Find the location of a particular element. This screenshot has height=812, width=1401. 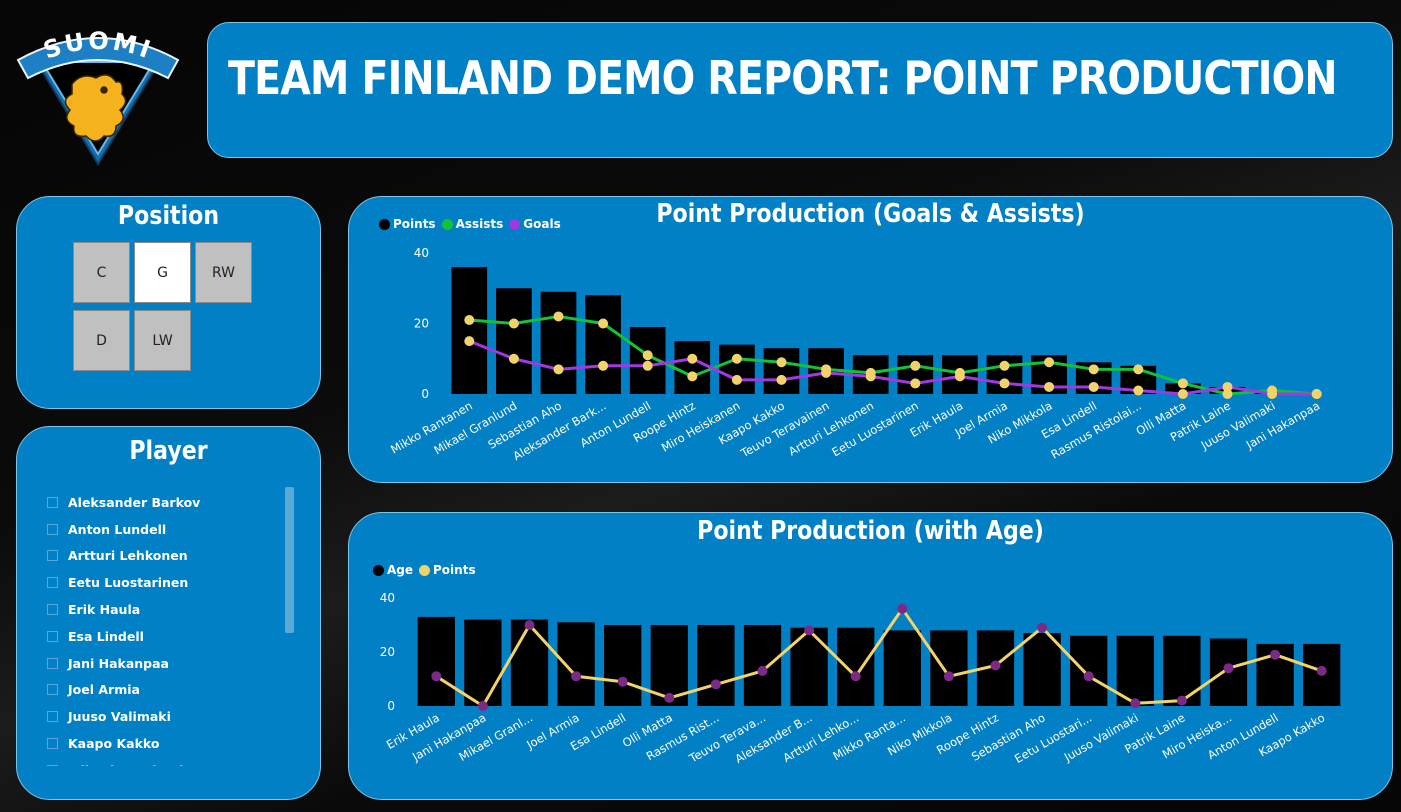

player-item: Joel Armia is located at coordinates (167, 690).